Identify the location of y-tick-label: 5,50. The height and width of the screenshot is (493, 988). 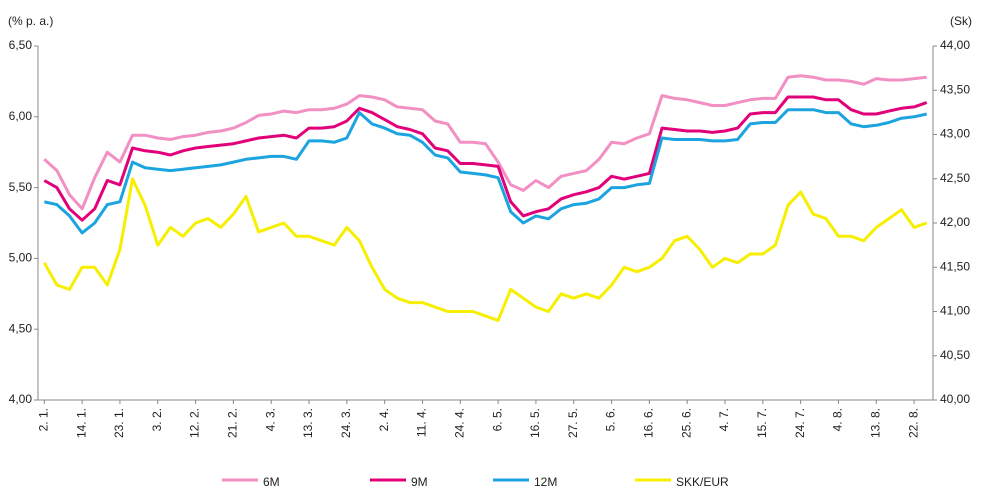
(21, 187).